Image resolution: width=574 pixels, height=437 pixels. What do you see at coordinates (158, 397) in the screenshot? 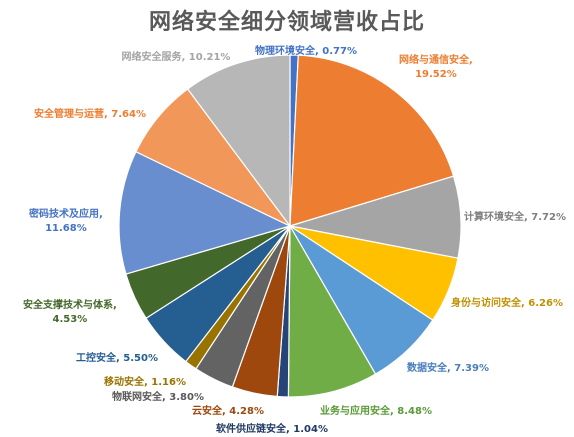
I see `data-label-9: 物联网安全, 3.80%` at bounding box center [158, 397].